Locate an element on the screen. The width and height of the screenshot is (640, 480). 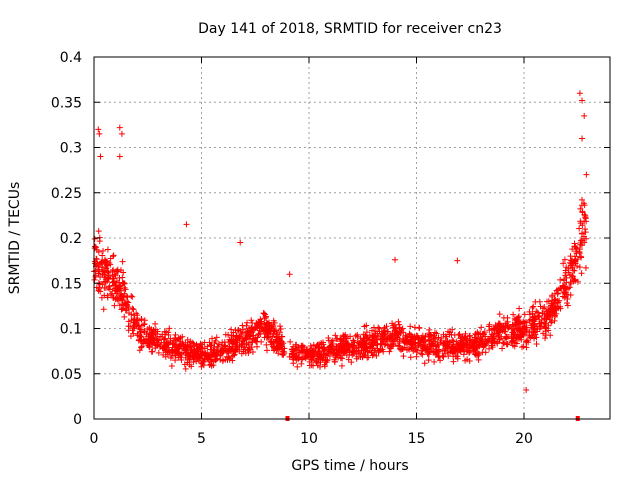
y-tick-label: 0 is located at coordinates (77, 420).